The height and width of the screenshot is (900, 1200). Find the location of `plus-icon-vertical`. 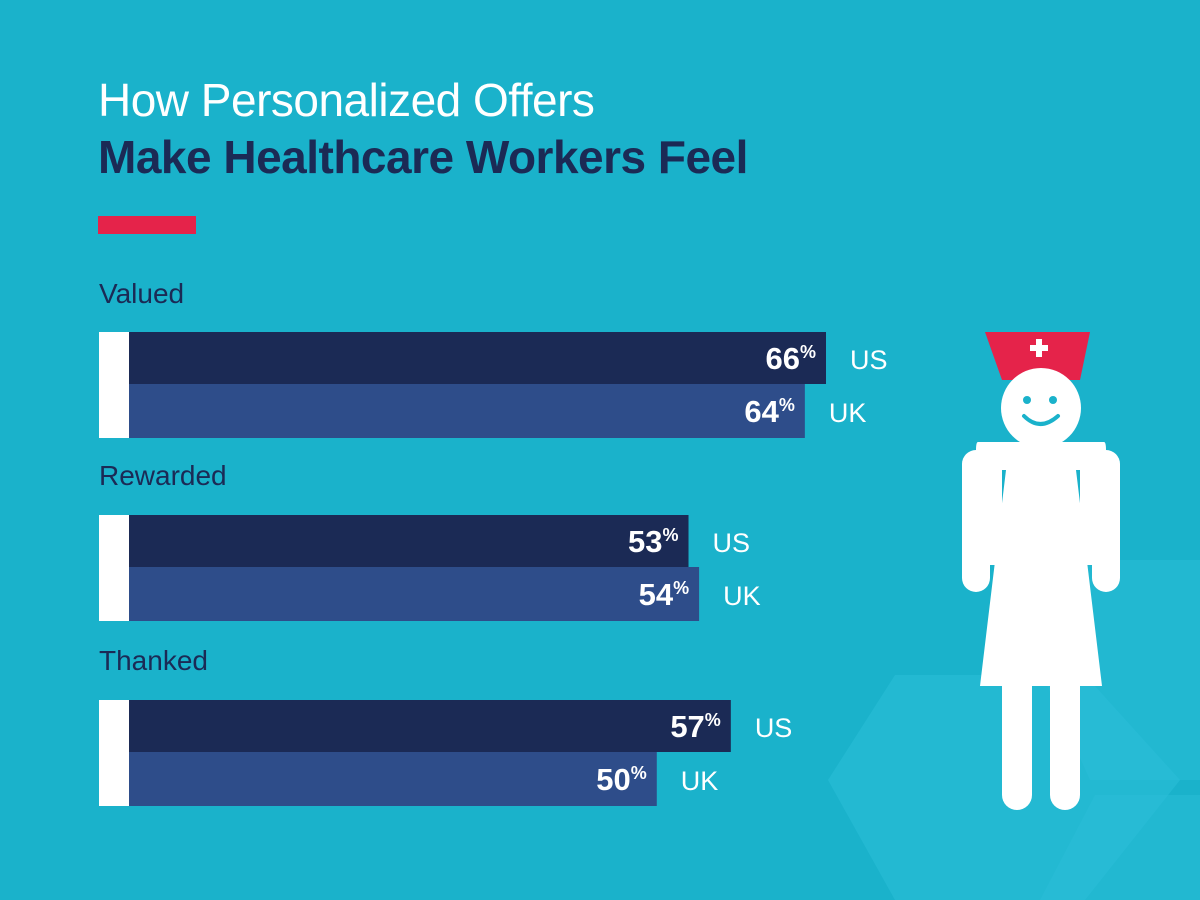

plus-icon-vertical is located at coordinates (1039, 348).